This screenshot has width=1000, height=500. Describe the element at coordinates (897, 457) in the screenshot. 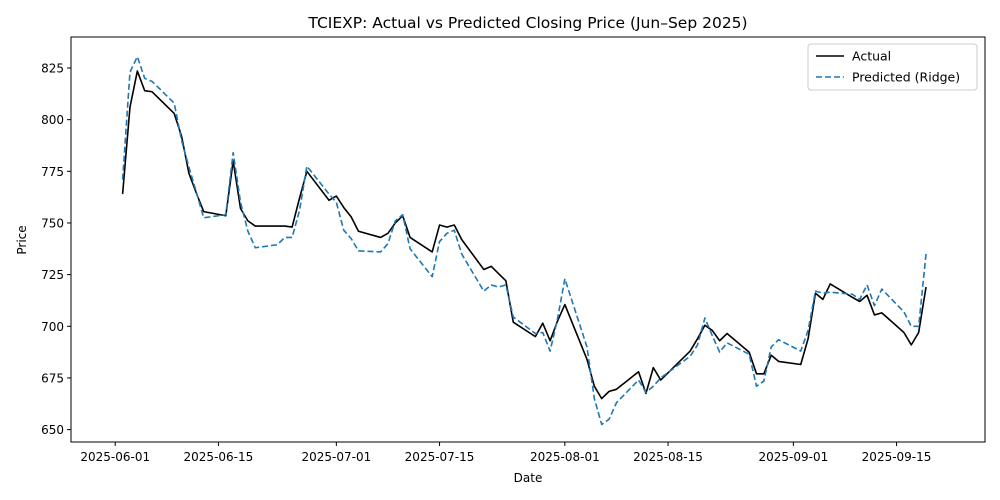

I see `x-tick-label: 2025-09-15` at that location.